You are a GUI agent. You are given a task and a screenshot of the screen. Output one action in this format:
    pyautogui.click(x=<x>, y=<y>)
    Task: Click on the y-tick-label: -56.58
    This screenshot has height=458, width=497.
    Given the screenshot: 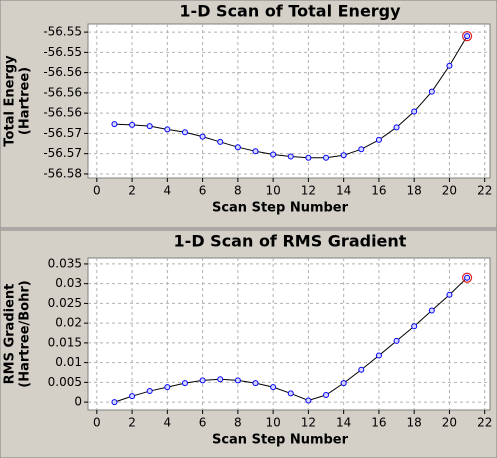 What is the action you would take?
    pyautogui.click(x=62, y=173)
    